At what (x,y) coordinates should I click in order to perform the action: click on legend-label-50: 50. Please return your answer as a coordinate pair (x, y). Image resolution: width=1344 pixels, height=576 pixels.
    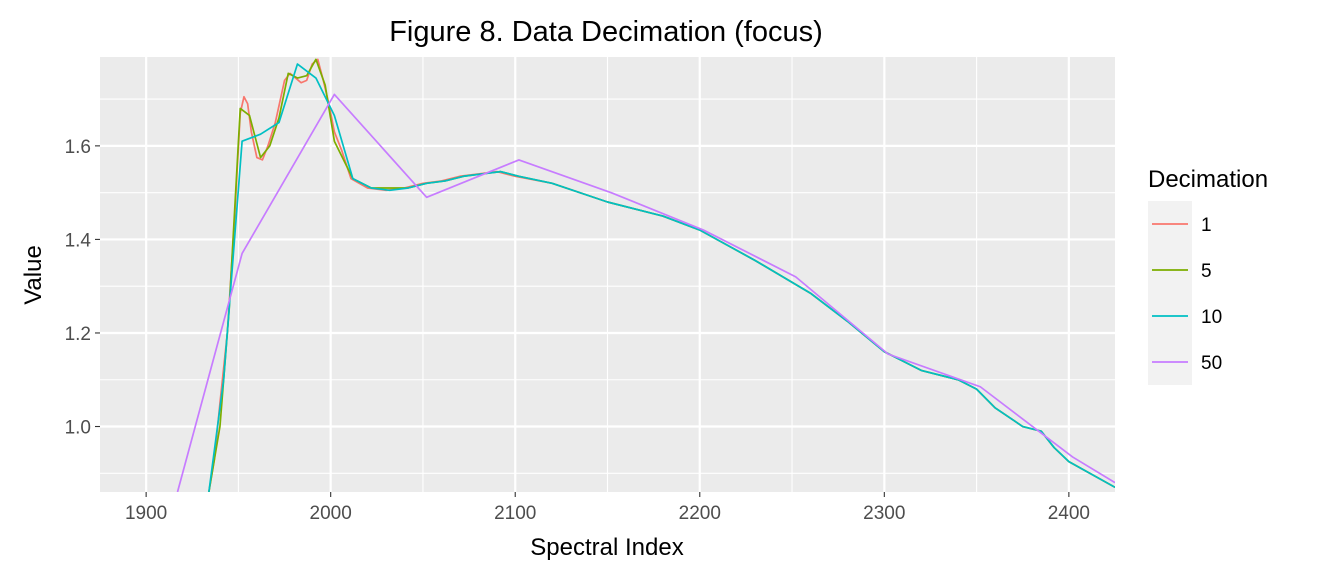
    Looking at the image, I should click on (1211, 363).